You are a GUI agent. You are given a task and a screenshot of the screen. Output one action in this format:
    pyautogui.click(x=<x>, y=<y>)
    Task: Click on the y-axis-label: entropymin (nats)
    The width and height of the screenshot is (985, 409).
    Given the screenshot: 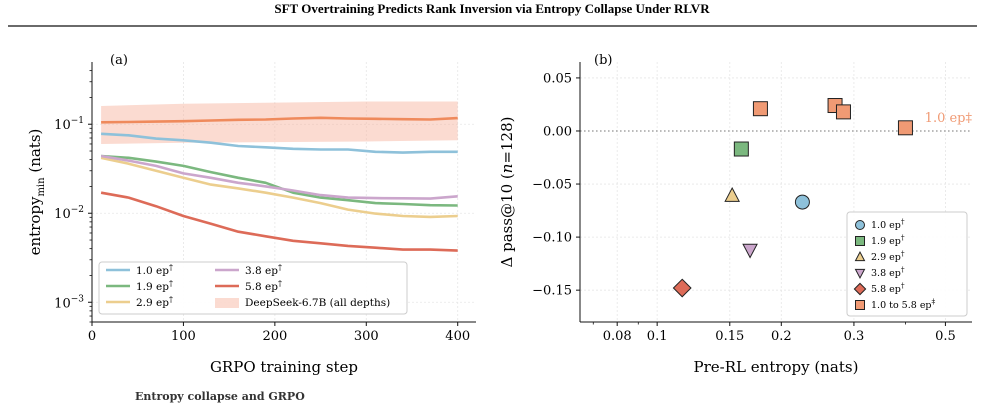 What is the action you would take?
    pyautogui.click(x=36, y=192)
    